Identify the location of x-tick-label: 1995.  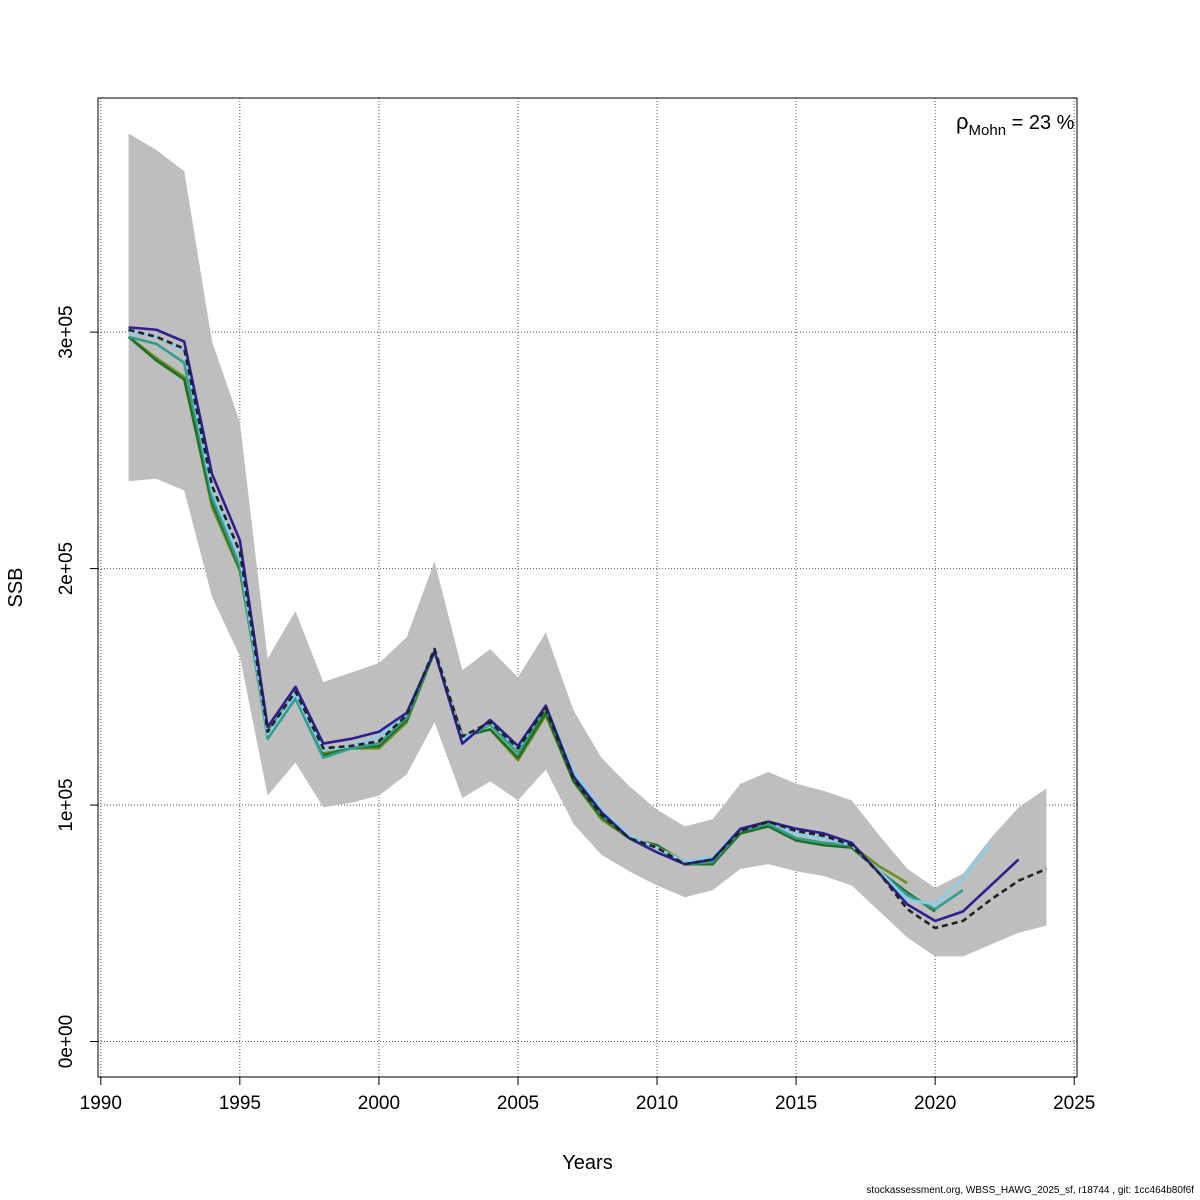
(240, 1103).